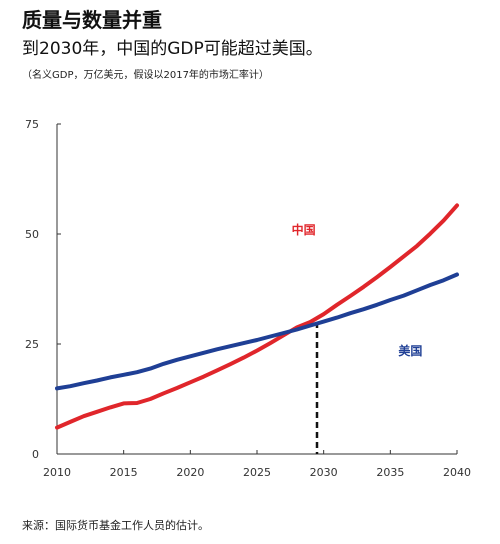 Image resolution: width=500 pixels, height=544 pixels. What do you see at coordinates (190, 472) in the screenshot?
I see `x-tick-label: 2020` at bounding box center [190, 472].